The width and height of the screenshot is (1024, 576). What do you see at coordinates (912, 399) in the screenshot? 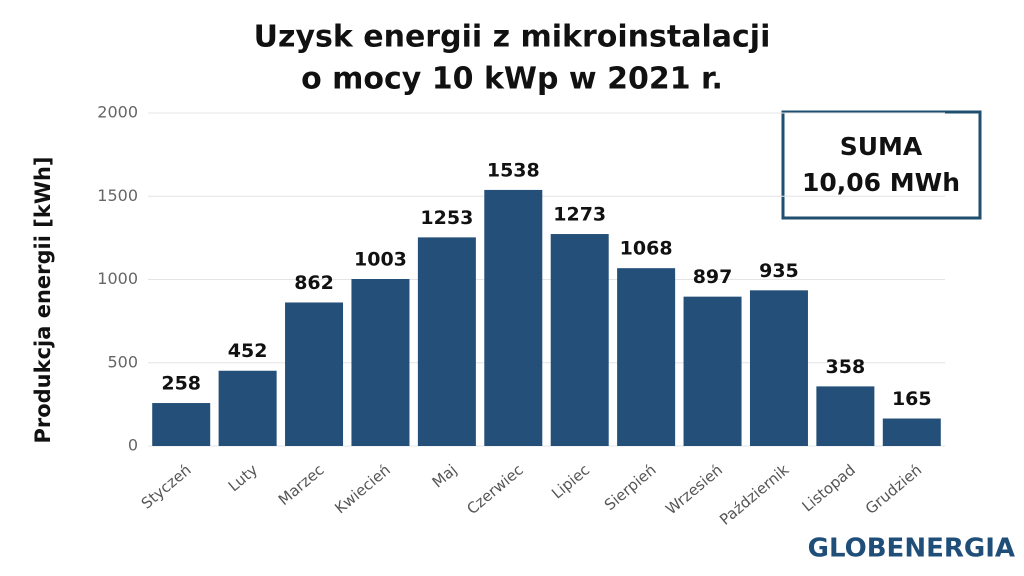
I see `value-label: 165` at bounding box center [912, 399].